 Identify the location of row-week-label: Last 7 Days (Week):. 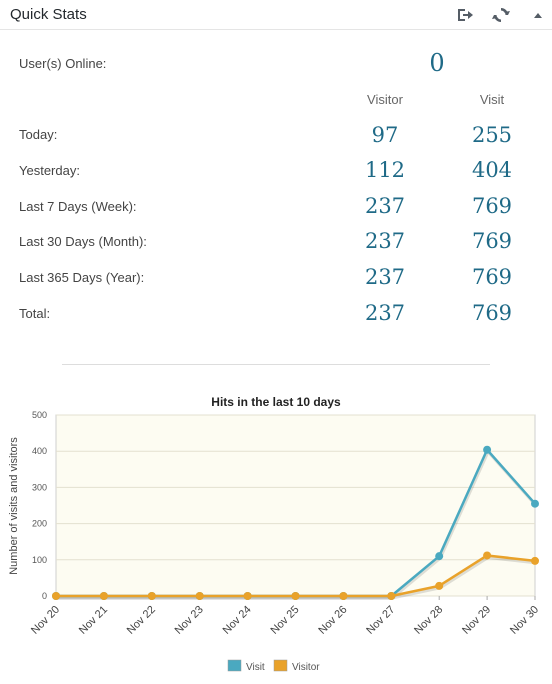
(78, 206).